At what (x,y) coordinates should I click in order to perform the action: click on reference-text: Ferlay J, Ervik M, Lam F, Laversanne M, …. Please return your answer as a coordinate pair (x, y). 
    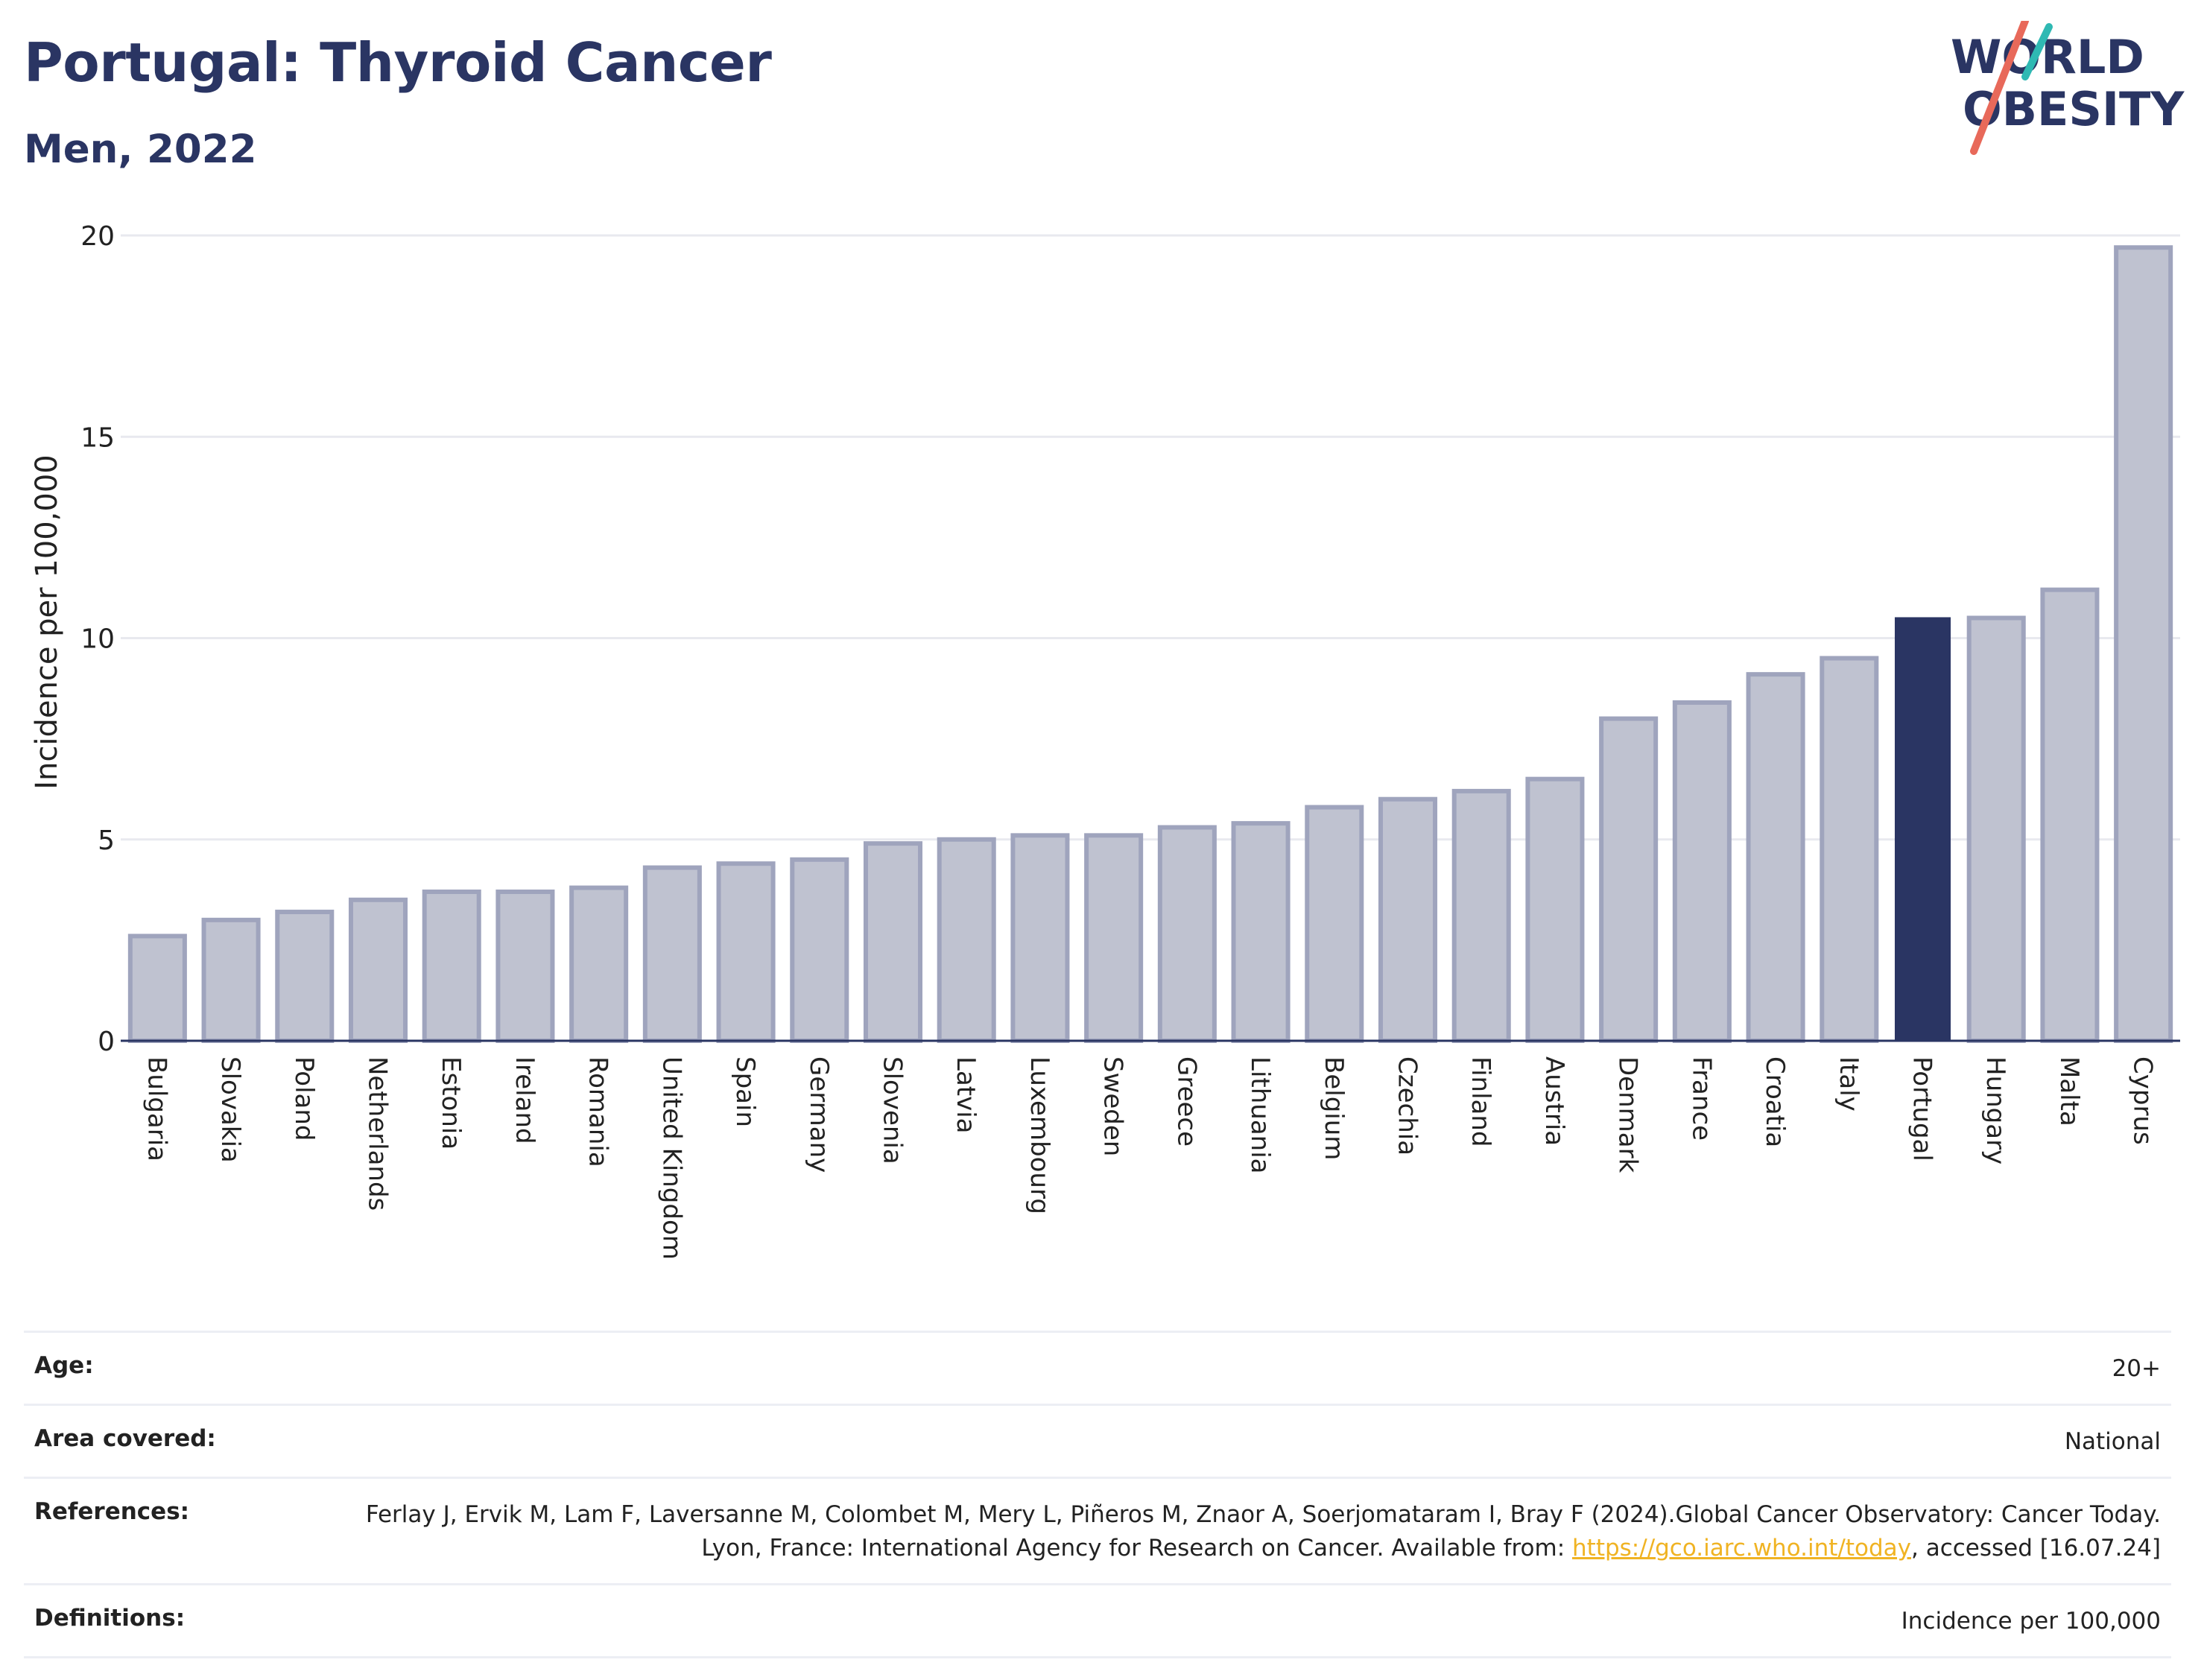
    Looking at the image, I should click on (1263, 1531).